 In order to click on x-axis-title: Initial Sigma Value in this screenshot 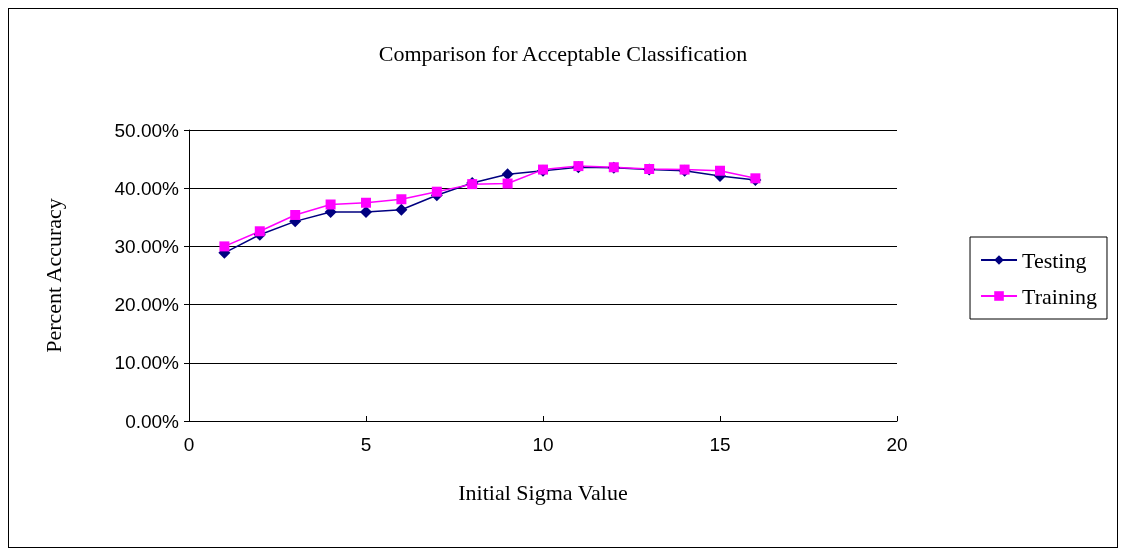, I will do `click(543, 492)`.